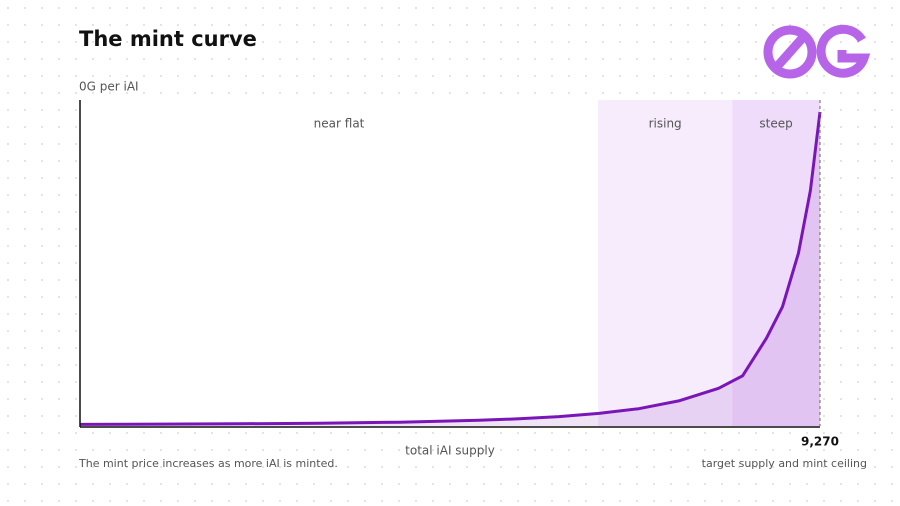 The image size is (900, 506). Describe the element at coordinates (450, 451) in the screenshot. I see `x-axis-label: total iAI supply` at that location.